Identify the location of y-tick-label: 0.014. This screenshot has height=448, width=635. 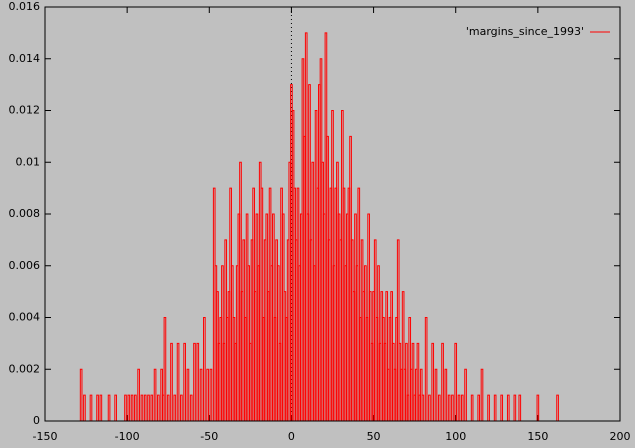
(25, 58).